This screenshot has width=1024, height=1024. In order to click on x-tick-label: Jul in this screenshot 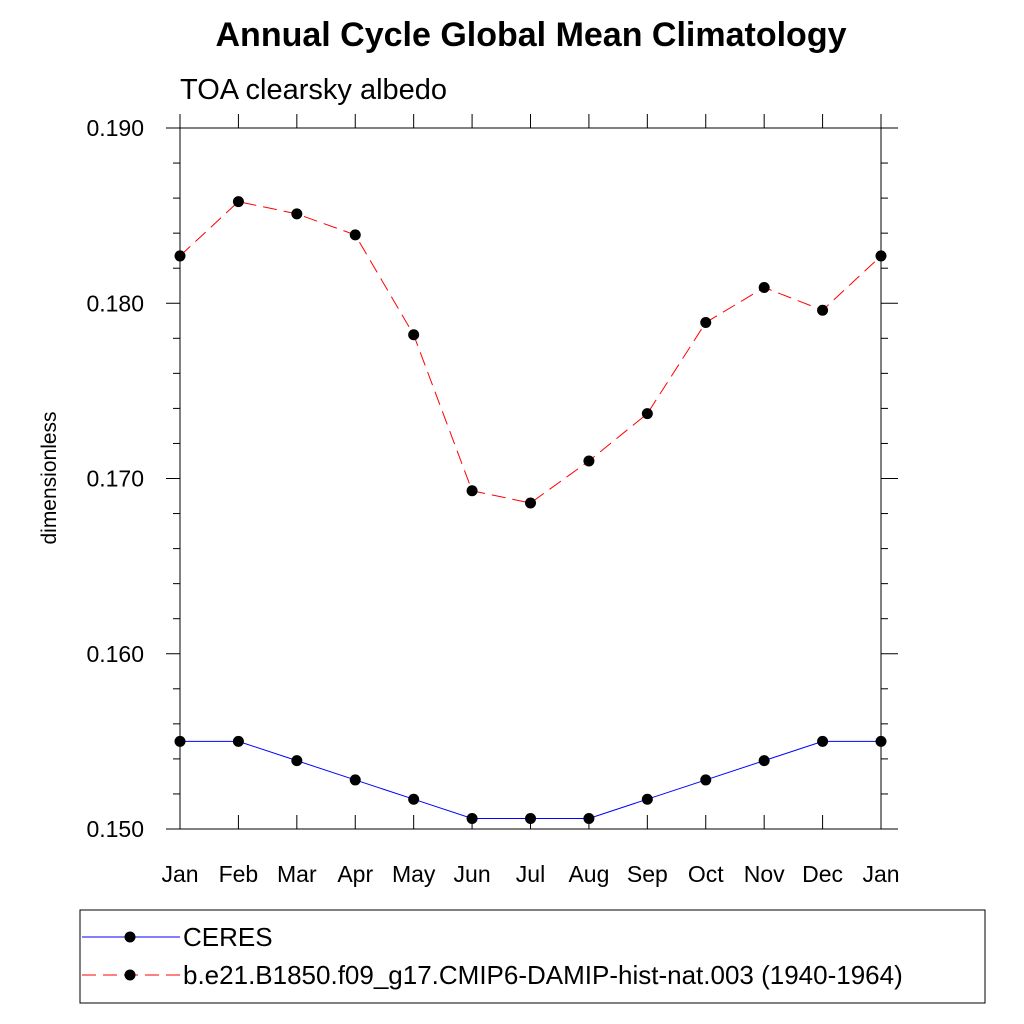, I will do `click(530, 874)`.